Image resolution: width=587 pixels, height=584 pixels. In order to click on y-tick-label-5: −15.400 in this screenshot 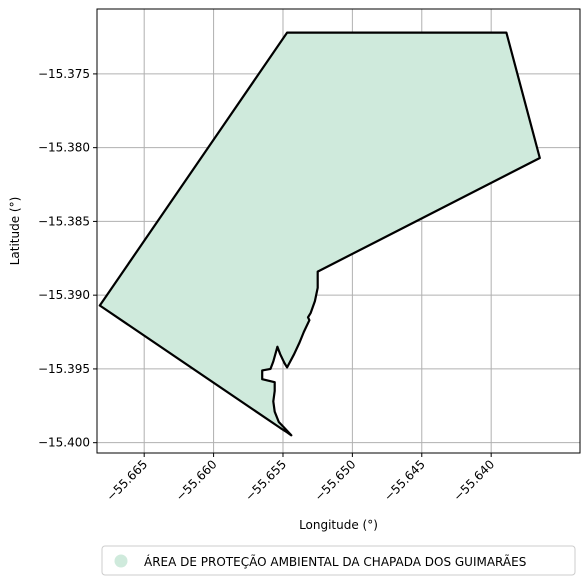, I will do `click(64, 443)`.